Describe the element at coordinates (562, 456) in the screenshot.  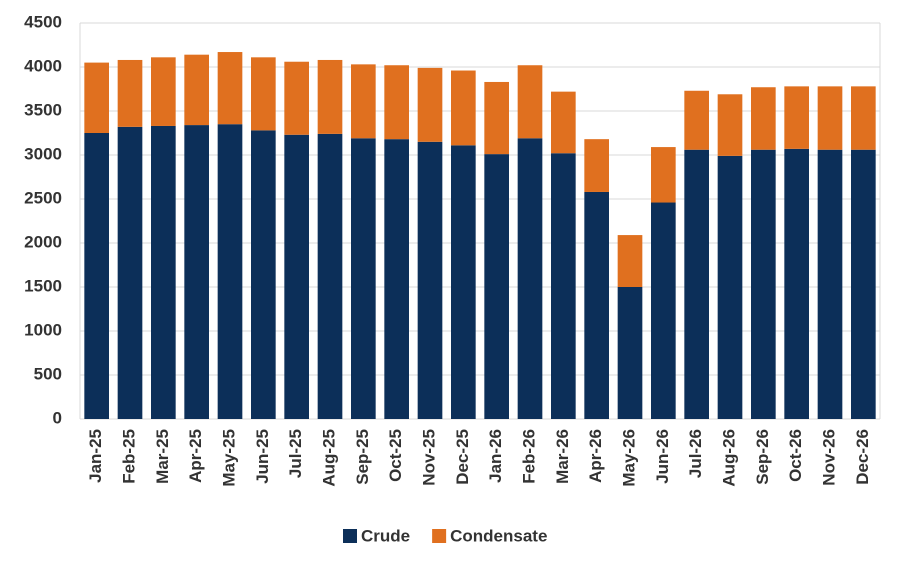
I see `x-tick-label: Mar-26` at that location.